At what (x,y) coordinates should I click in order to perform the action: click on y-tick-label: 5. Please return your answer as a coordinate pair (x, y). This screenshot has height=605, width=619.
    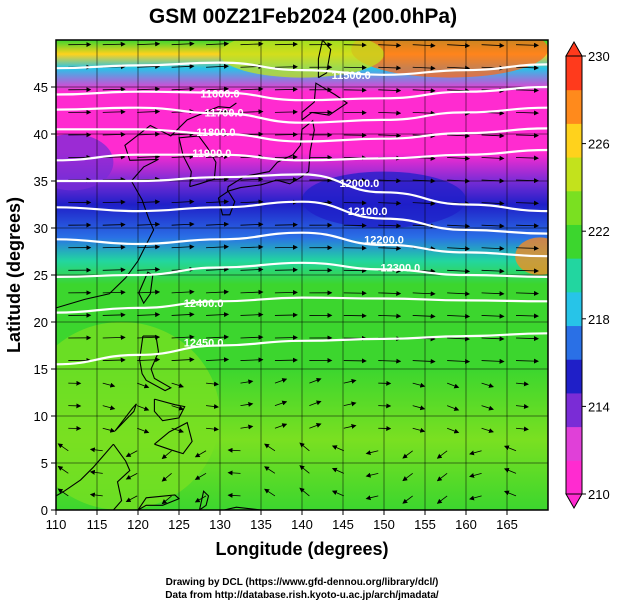
    Looking at the image, I should click on (44, 463).